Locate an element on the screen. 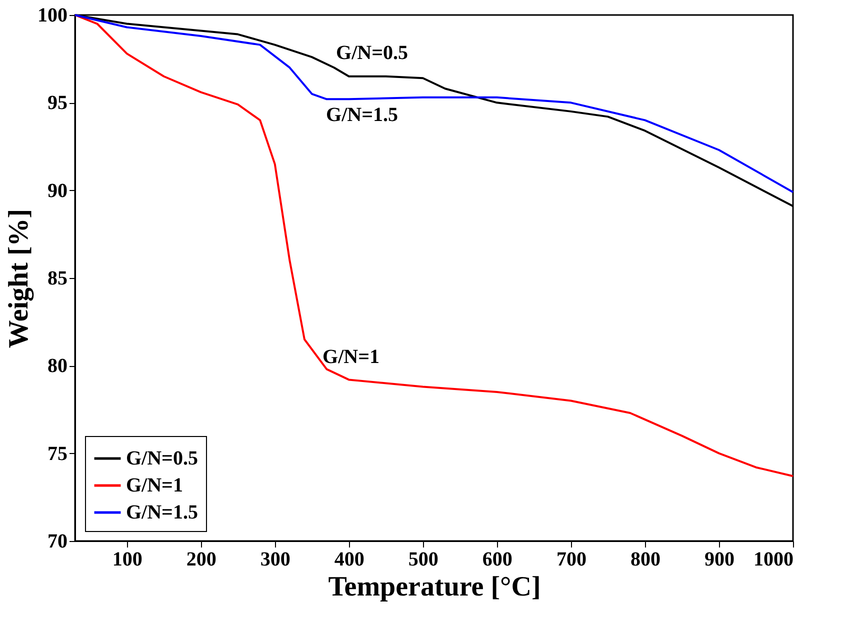 This screenshot has height=635, width=855. y-tick-label: 80 is located at coordinates (58, 366).